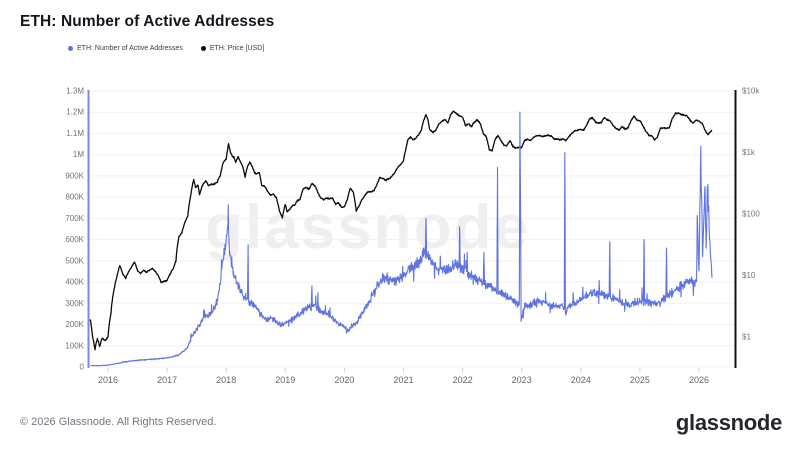 This screenshot has height=450, width=800. I want to click on x-axis-tick-label: 2016, so click(108, 380).